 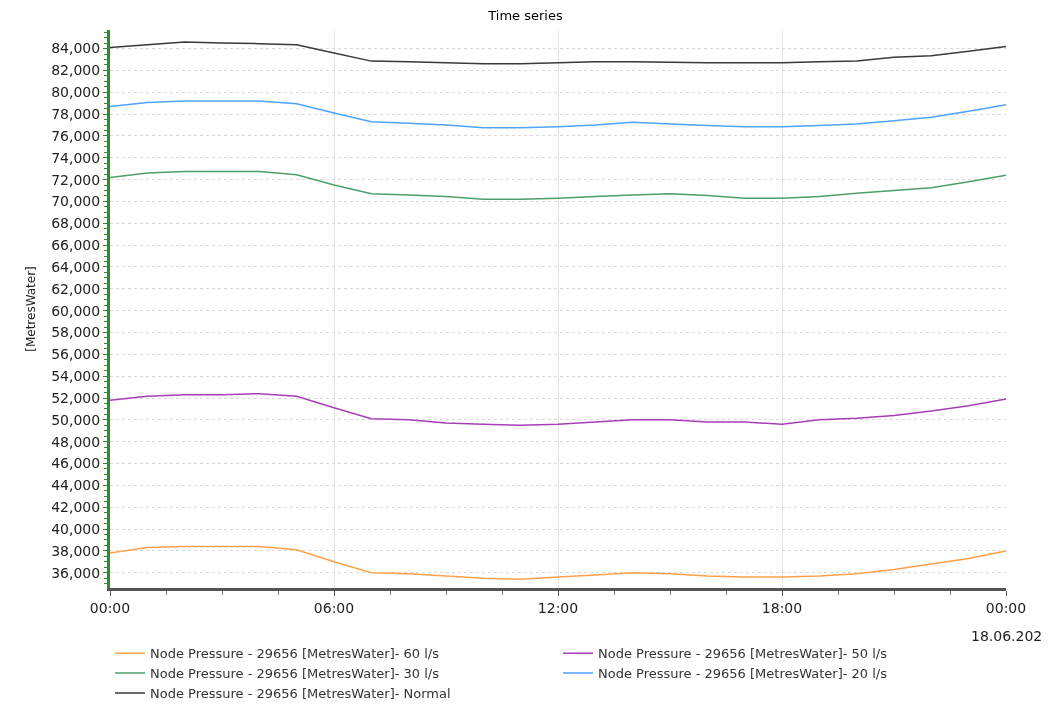 I want to click on y-tick-label: 84,000, so click(x=76, y=48).